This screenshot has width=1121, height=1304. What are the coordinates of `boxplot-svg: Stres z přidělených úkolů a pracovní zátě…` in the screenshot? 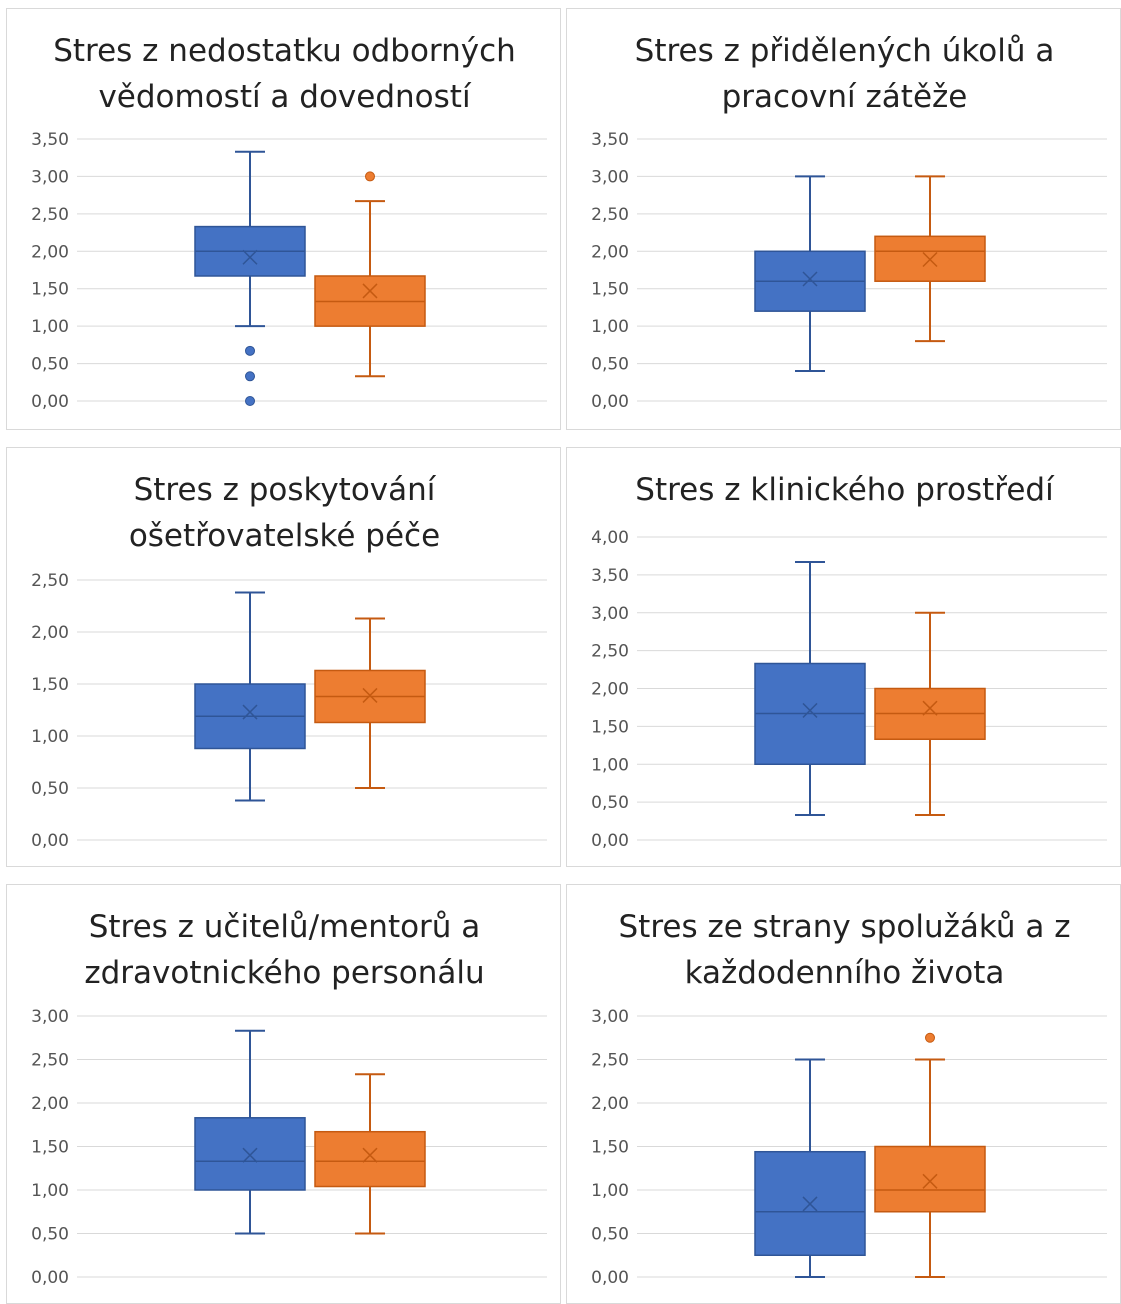 It's located at (849, 222).